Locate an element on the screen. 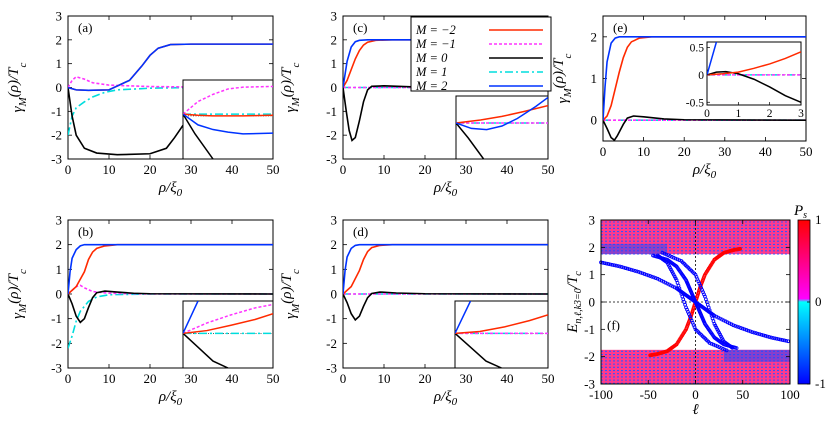 This screenshot has width=830, height=435. x-tick-label: 0 is located at coordinates (68, 169).